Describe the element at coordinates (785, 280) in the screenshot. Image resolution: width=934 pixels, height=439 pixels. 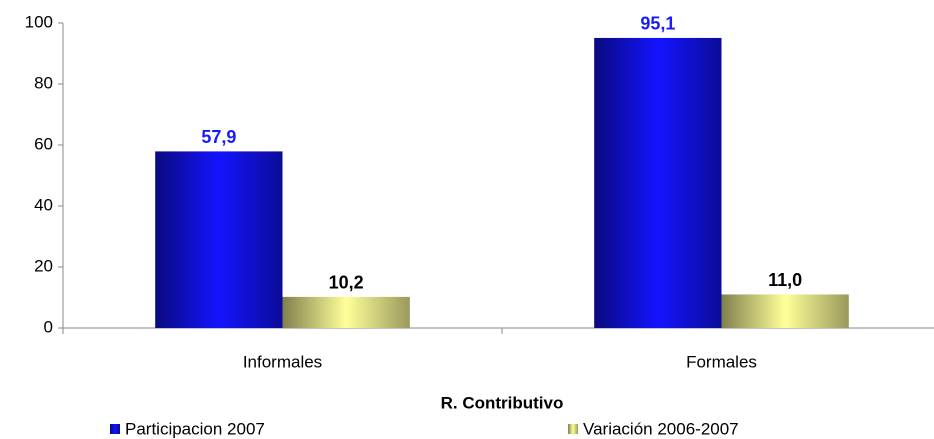
I see `value-label: 11,0` at that location.